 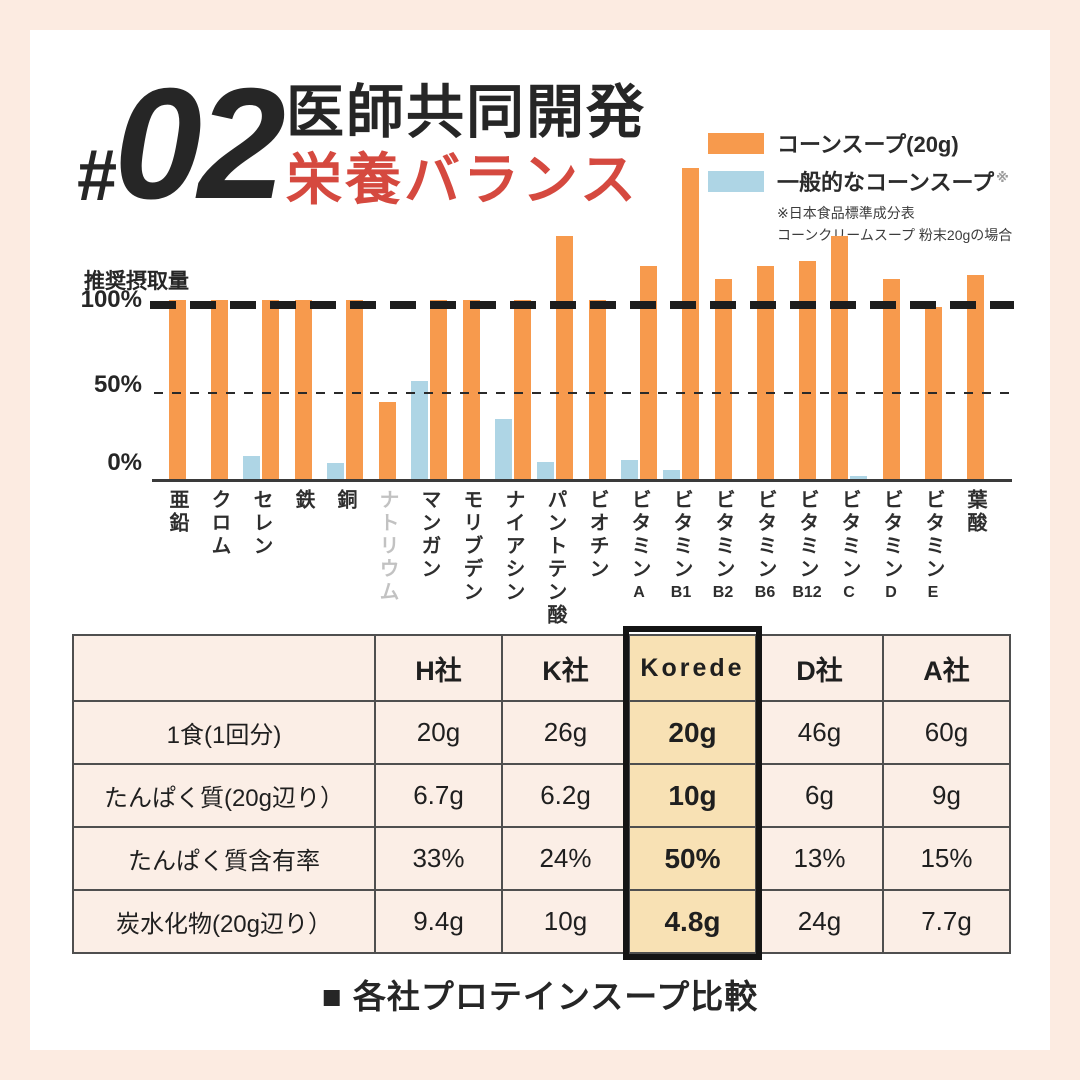 What do you see at coordinates (723, 545) in the screenshot?
I see `x-label-14: ビタミン B2` at bounding box center [723, 545].